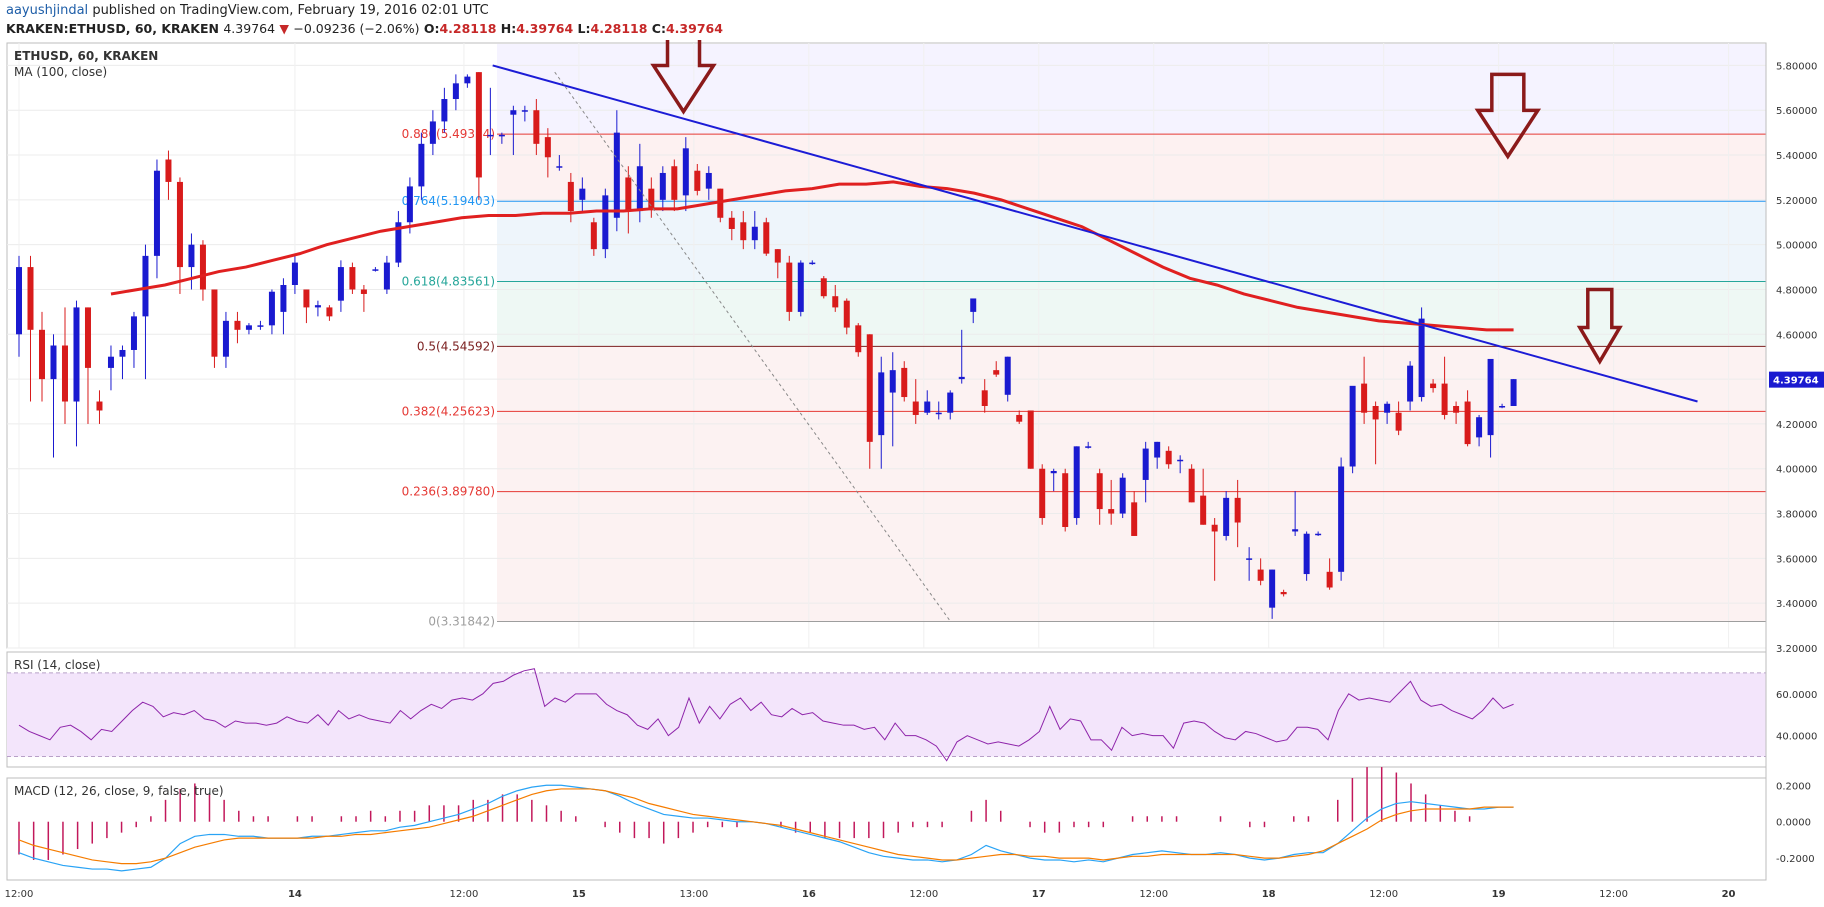 The height and width of the screenshot is (907, 1824). What do you see at coordinates (1796, 156) in the screenshot?
I see `price-axis-label: 5.40000` at bounding box center [1796, 156].